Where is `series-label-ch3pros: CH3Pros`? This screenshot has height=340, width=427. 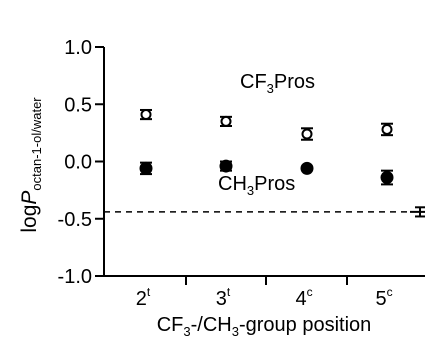 series-label-ch3pros: CH3Pros is located at coordinates (256, 185).